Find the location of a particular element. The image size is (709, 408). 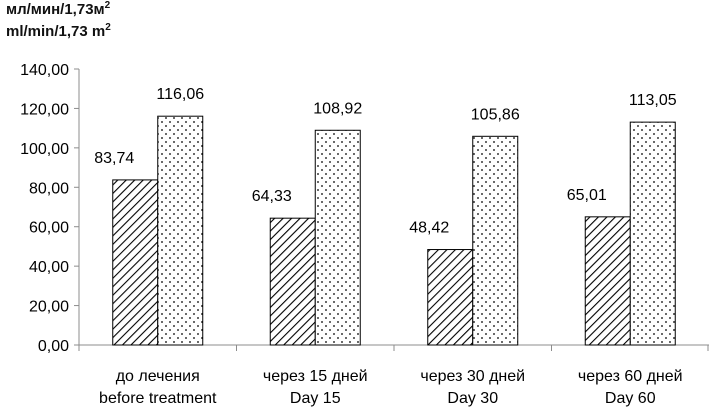

y-tick-label: 0,00 is located at coordinates (53, 346).